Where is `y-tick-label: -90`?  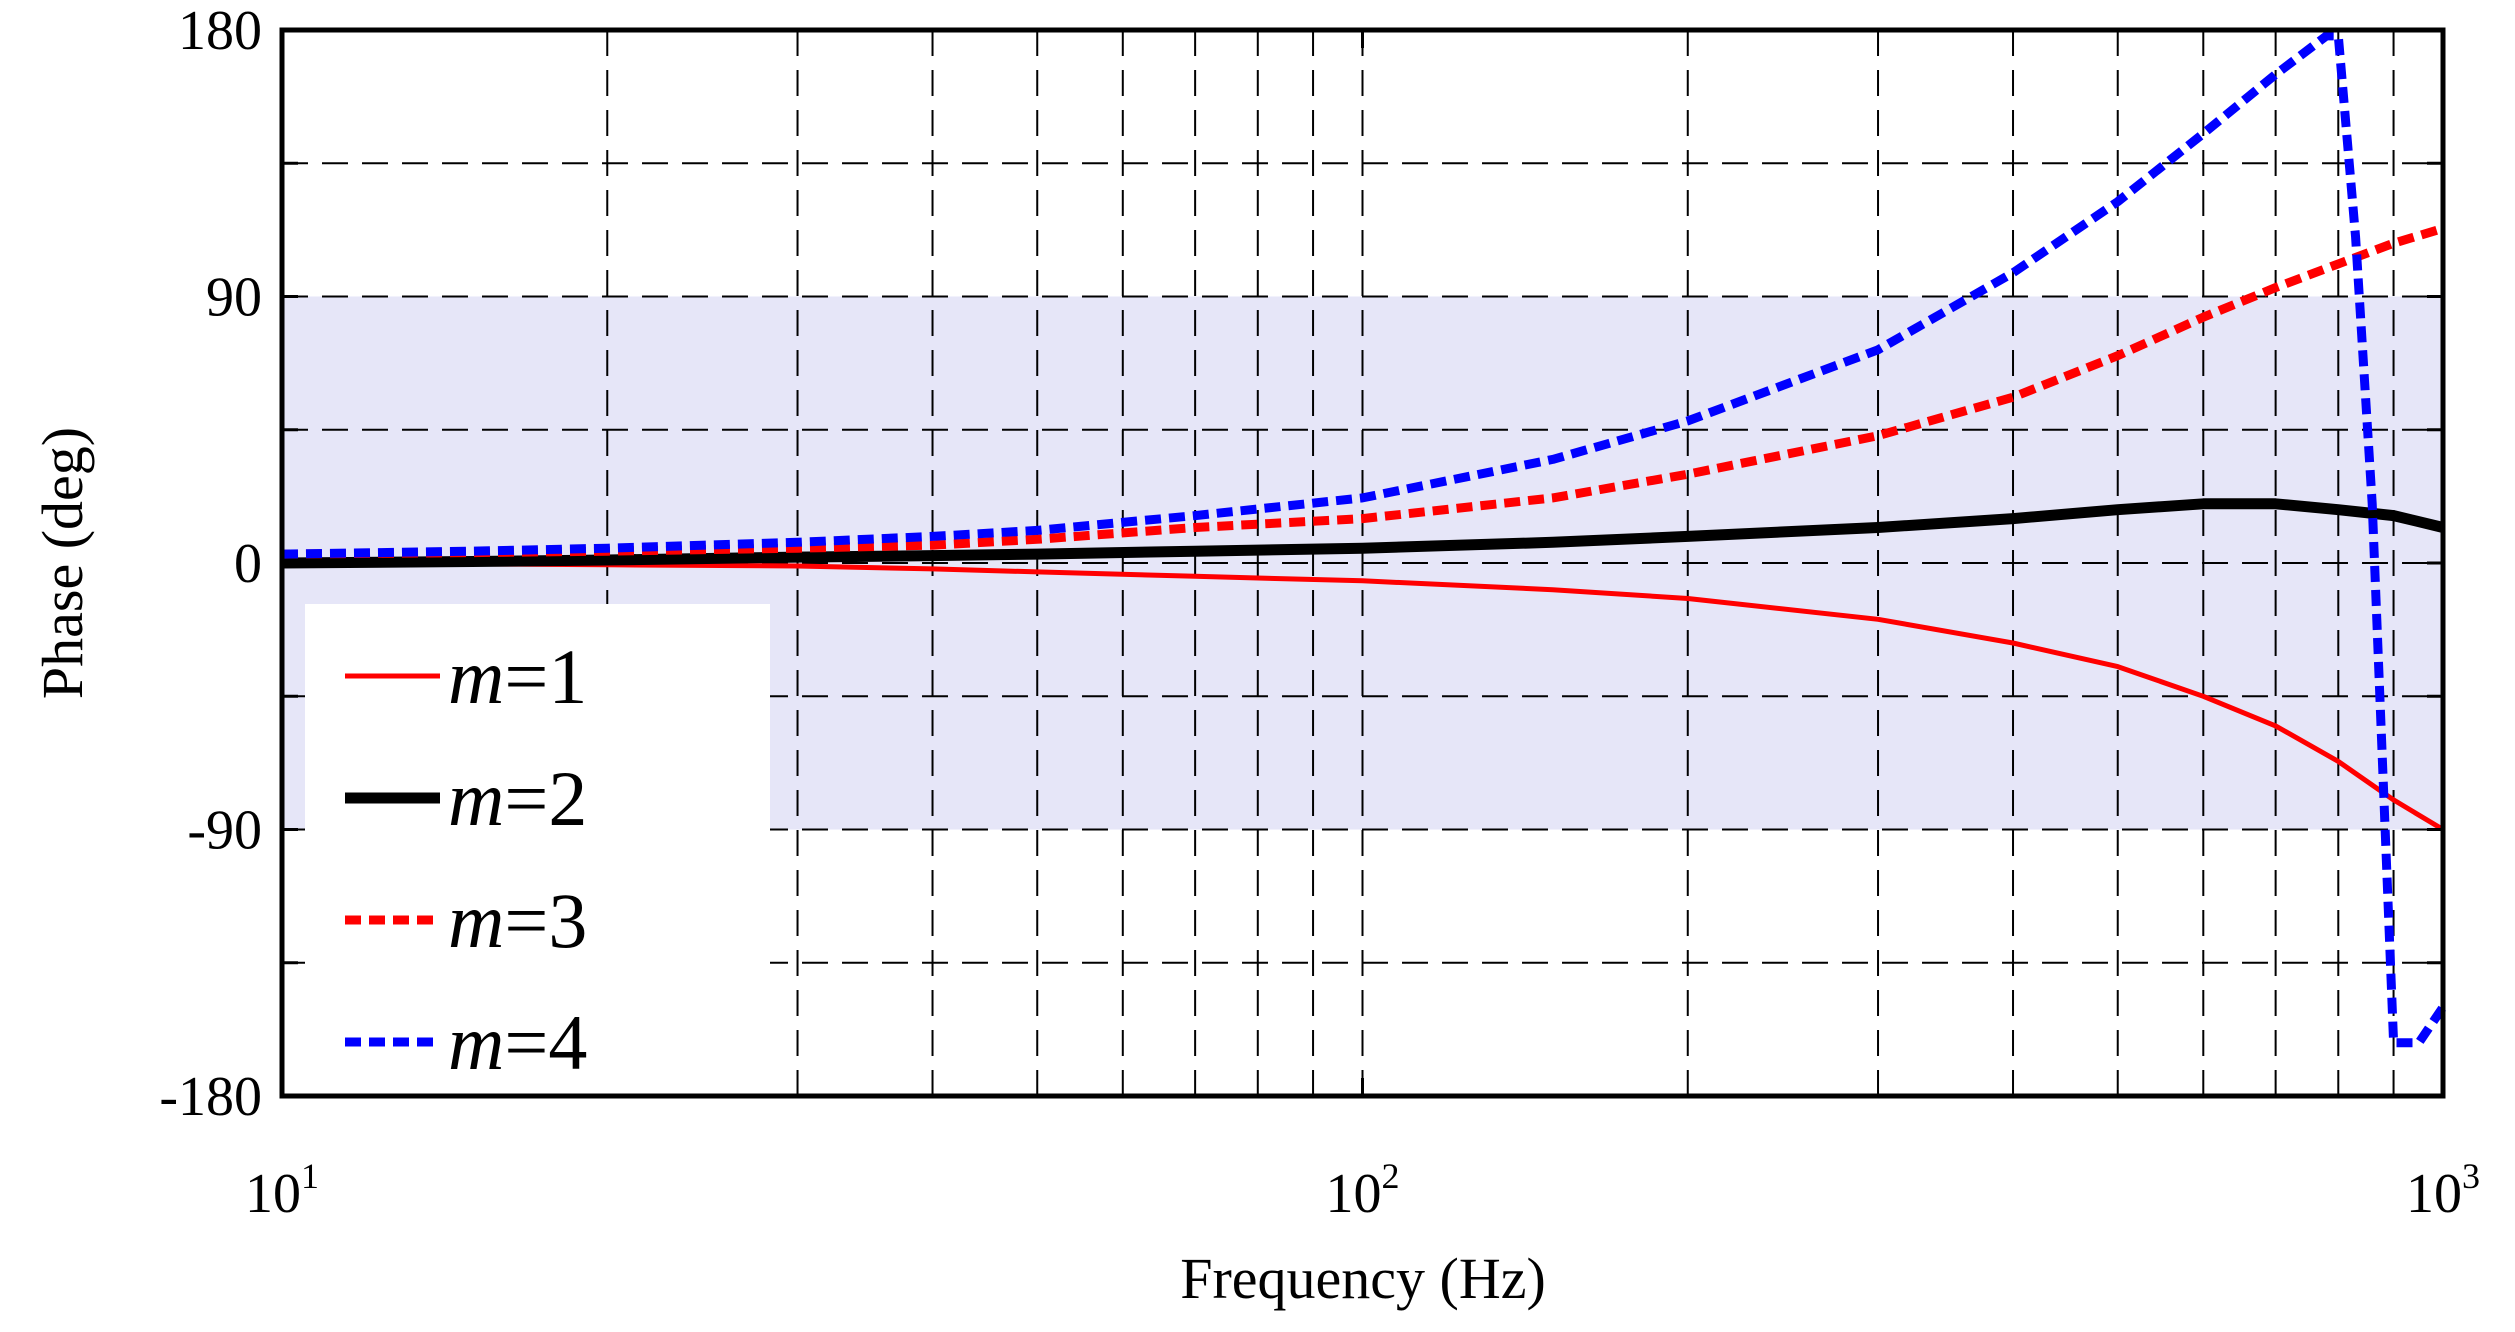 y-tick-label: -90 is located at coordinates (224, 831).